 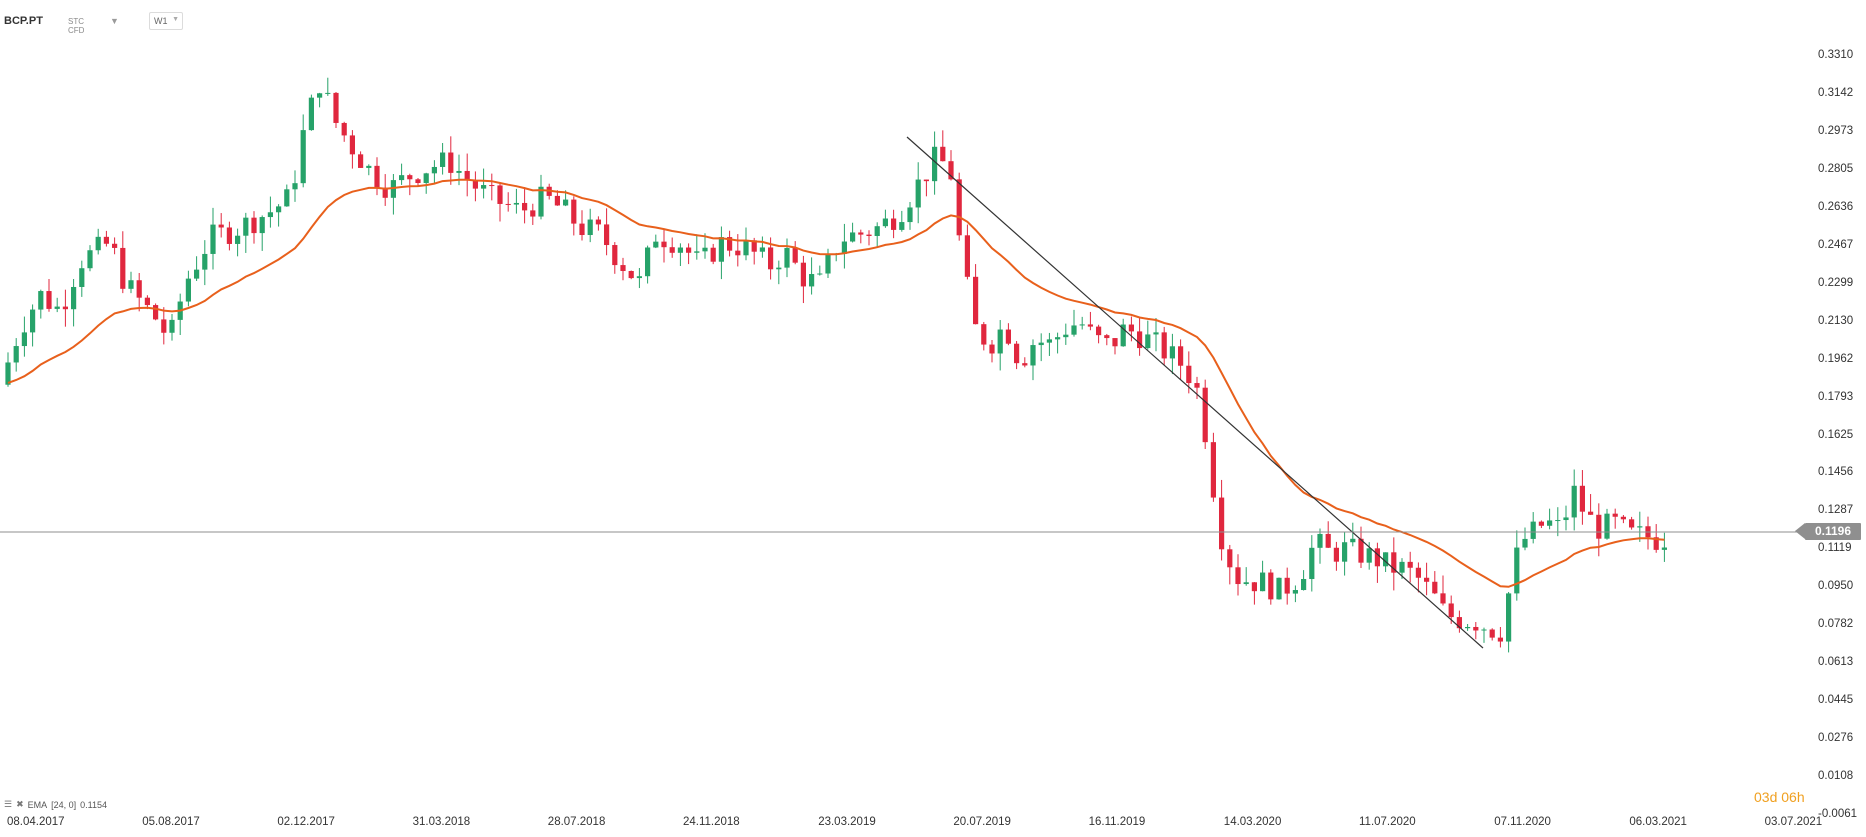 What do you see at coordinates (1836, 92) in the screenshot?
I see `price-axis-tick: 0.3142` at bounding box center [1836, 92].